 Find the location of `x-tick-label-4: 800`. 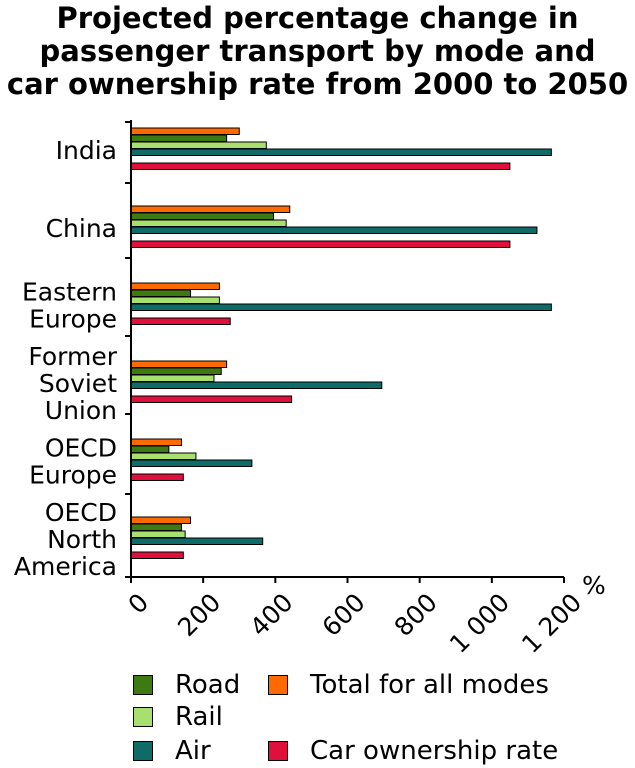

x-tick-label-4: 800 is located at coordinates (416, 615).